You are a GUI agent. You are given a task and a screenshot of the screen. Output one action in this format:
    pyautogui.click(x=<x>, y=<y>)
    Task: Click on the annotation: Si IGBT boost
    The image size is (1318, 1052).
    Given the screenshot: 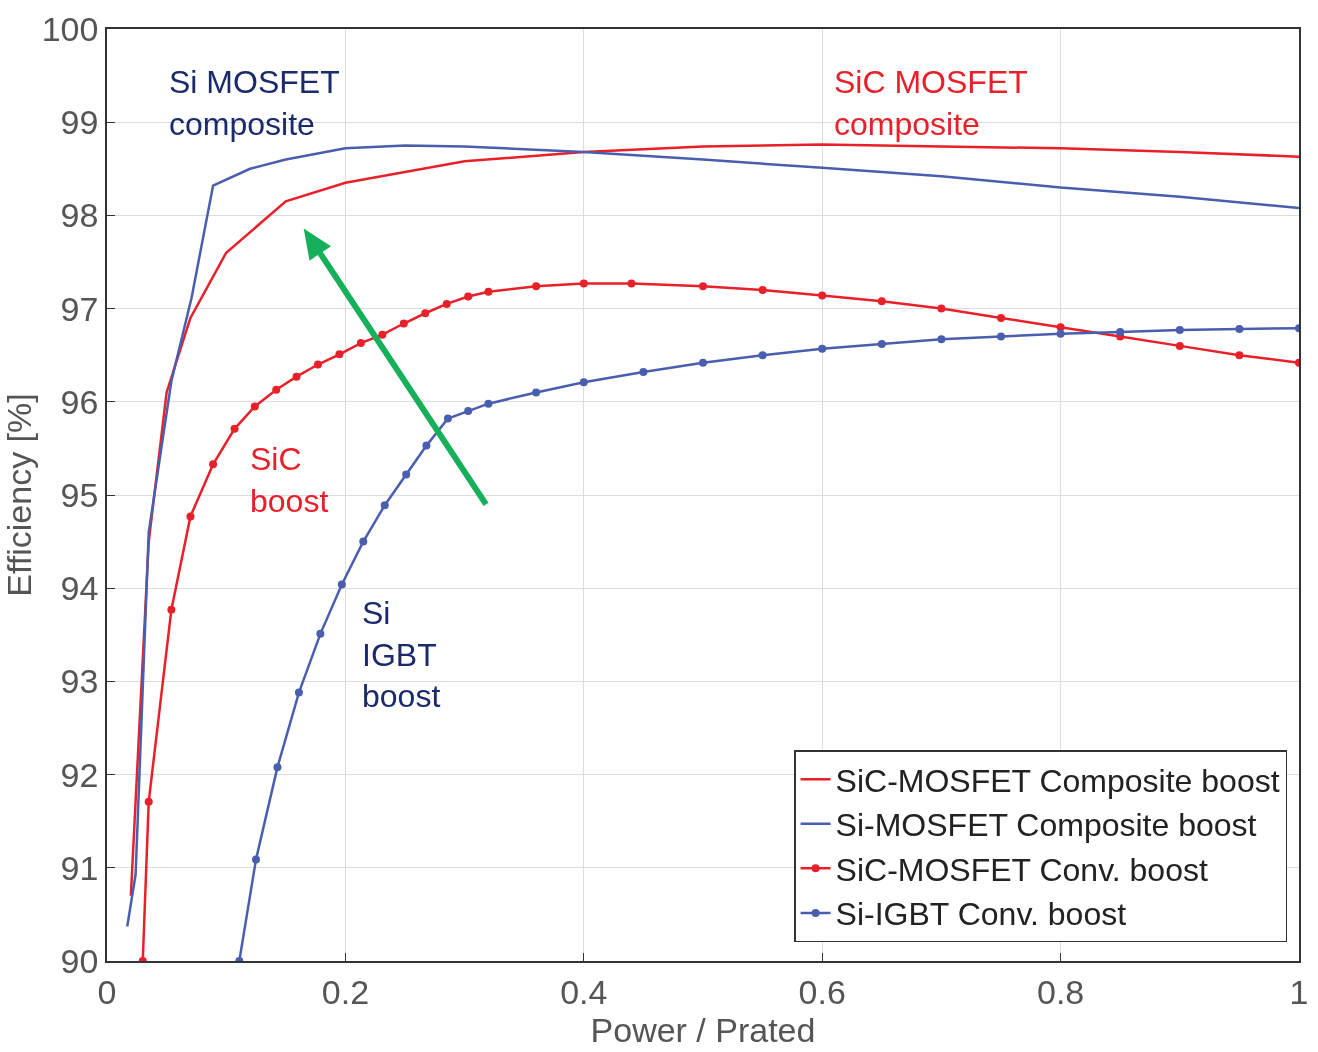 What is the action you would take?
    pyautogui.click(x=401, y=655)
    